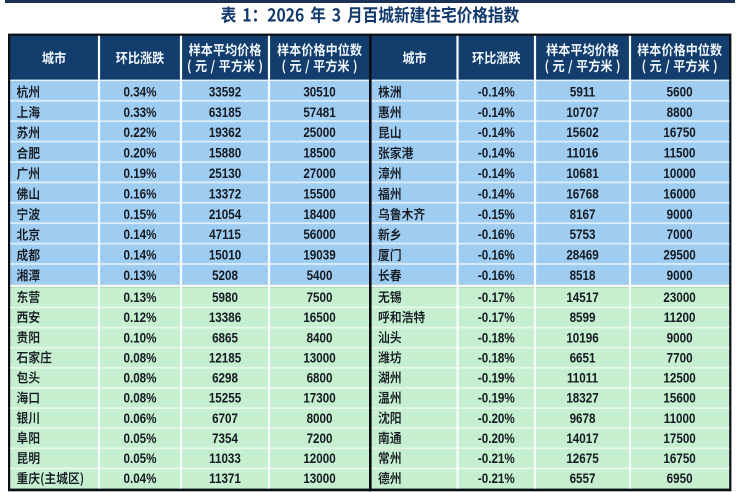 Image resolution: width=740 pixels, height=492 pixels. I want to click on svg-text: 25000, so click(319, 132).